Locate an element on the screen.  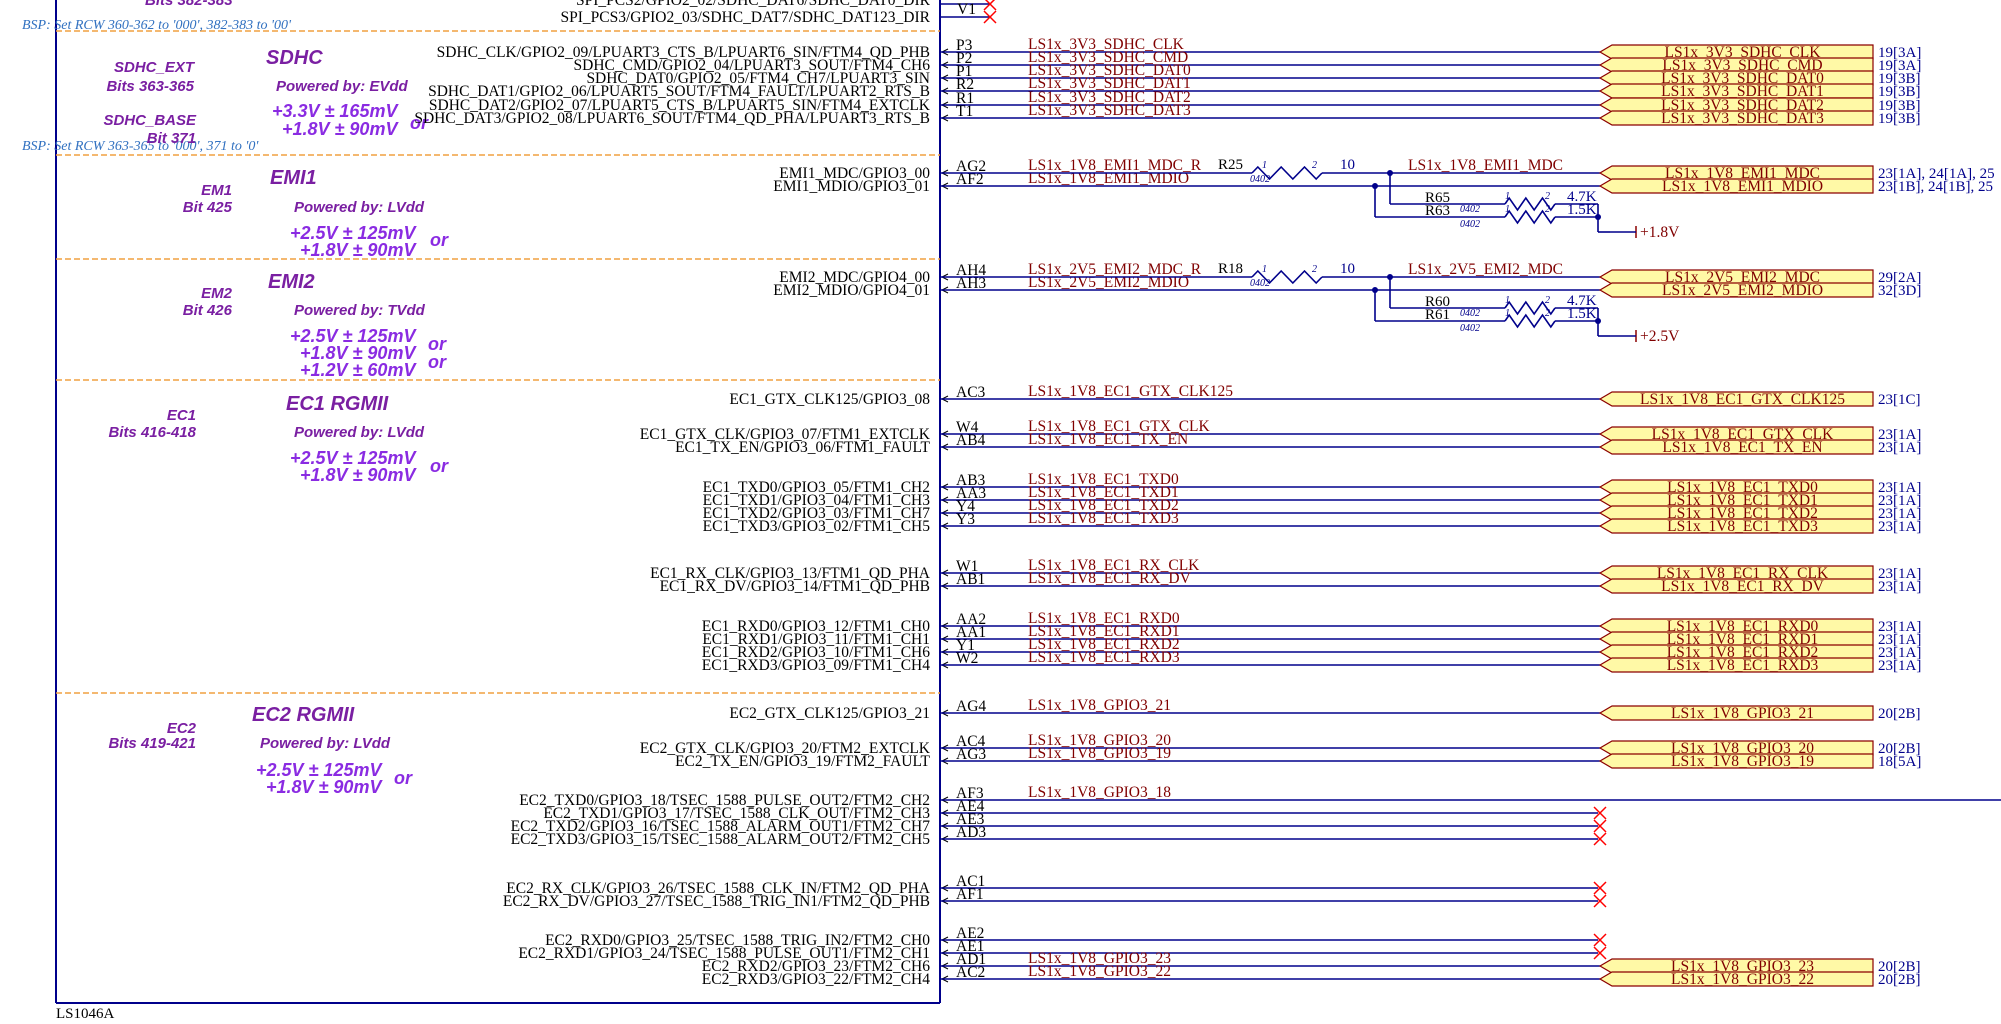
pin-label: EMI1_MDC/GPIO3_00 is located at coordinates (854, 173).